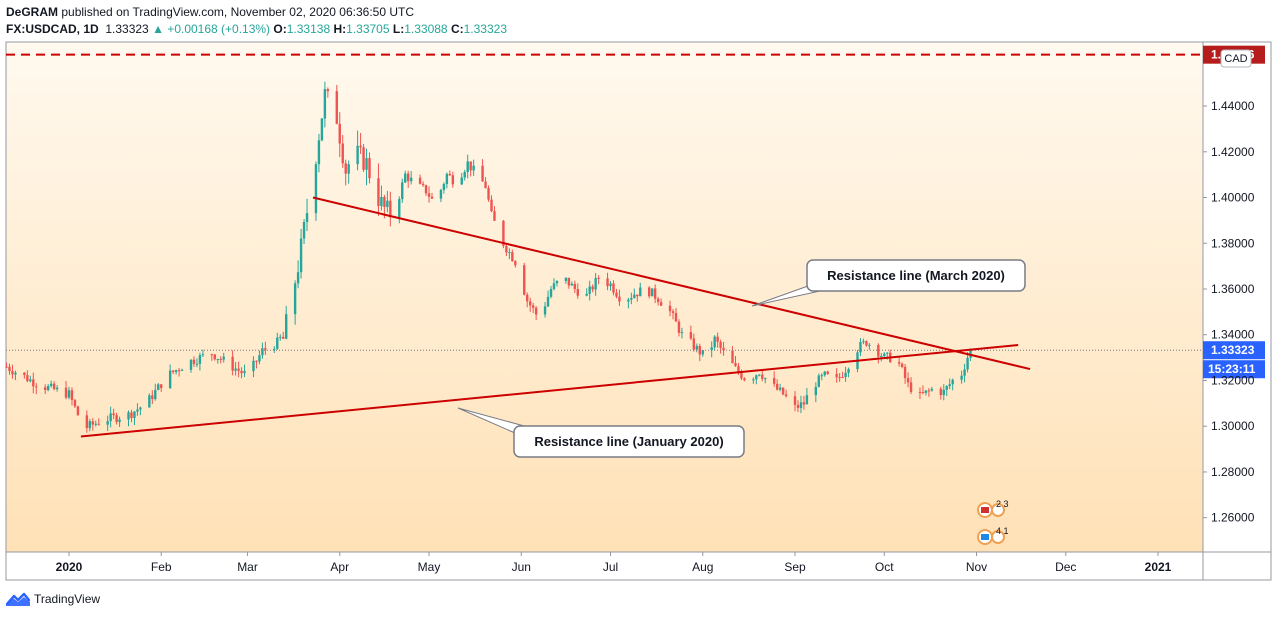  I want to click on low-label: L:, so click(398, 29).